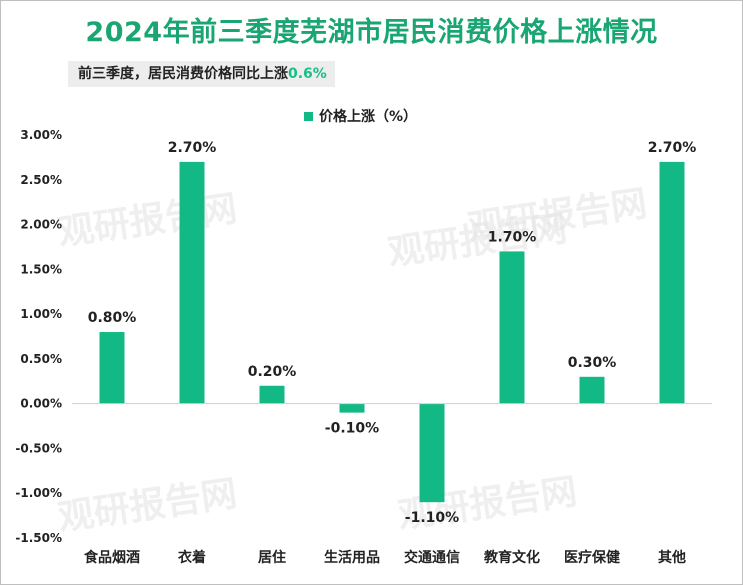  What do you see at coordinates (592, 557) in the screenshot?
I see `x-category-label: 医疗保健` at bounding box center [592, 557].